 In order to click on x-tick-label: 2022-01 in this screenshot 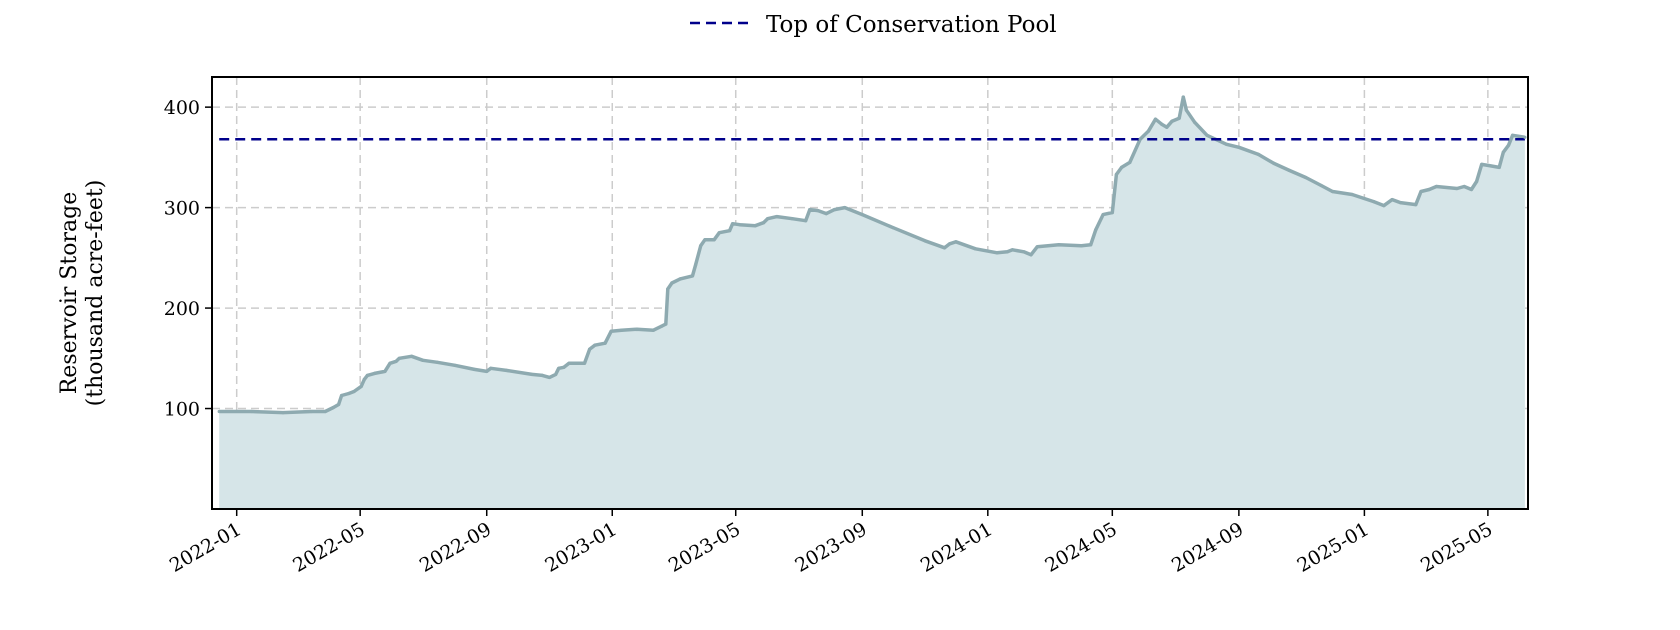, I will do `click(205, 547)`.